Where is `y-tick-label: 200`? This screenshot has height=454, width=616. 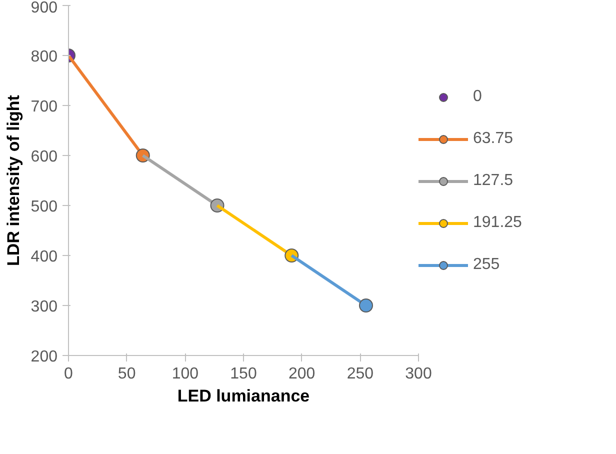
y-tick-label: 200 is located at coordinates (44, 357).